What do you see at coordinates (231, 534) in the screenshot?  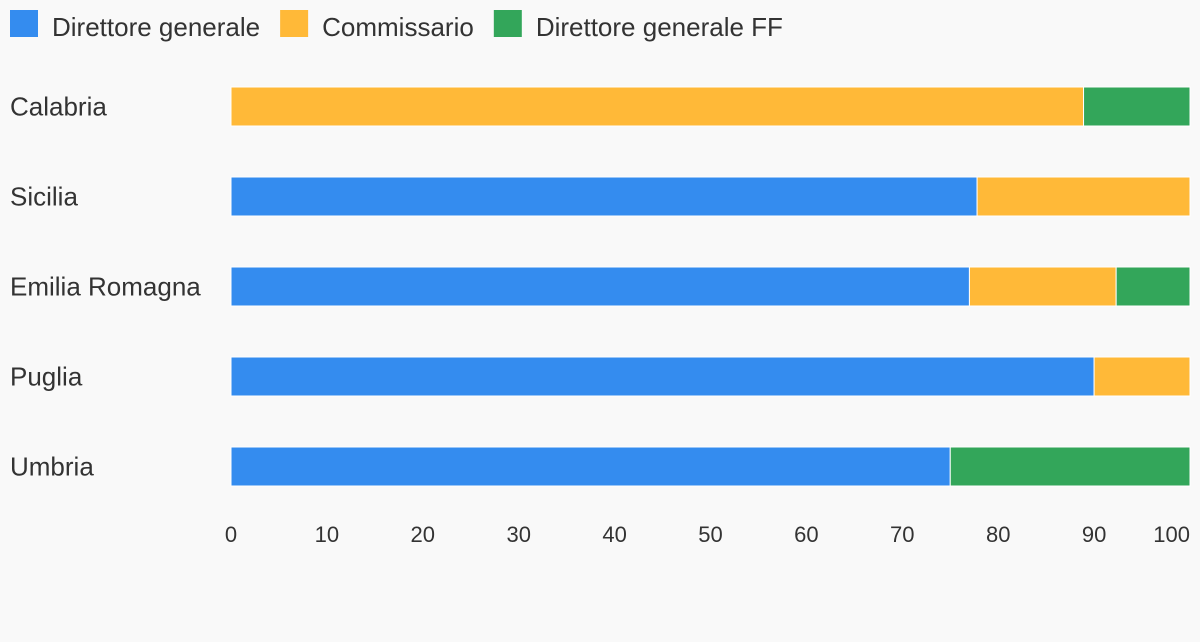 I see `x-tick-label: 0` at bounding box center [231, 534].